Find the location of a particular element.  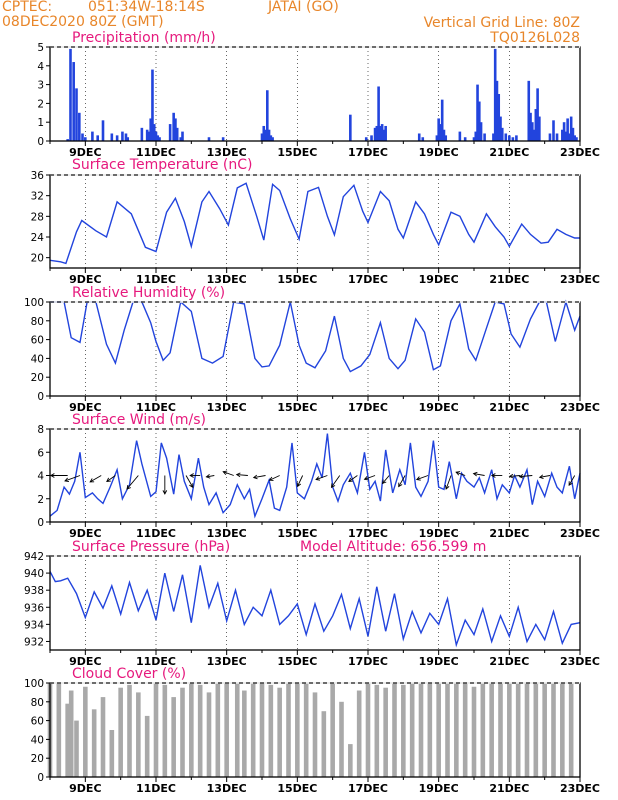

y-tick-label: 942 is located at coordinates (34, 557).